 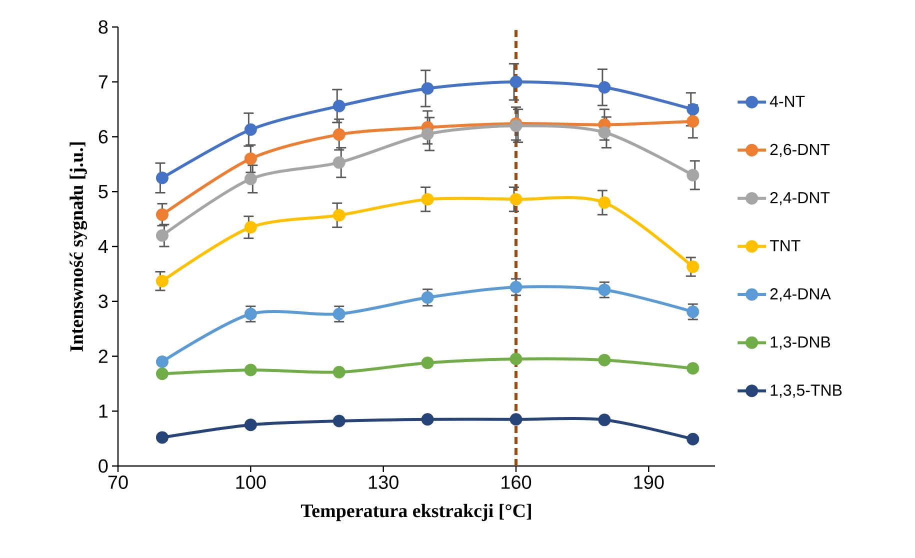 What do you see at coordinates (800, 295) in the screenshot?
I see `legend-label: 2,4-DNA` at bounding box center [800, 295].